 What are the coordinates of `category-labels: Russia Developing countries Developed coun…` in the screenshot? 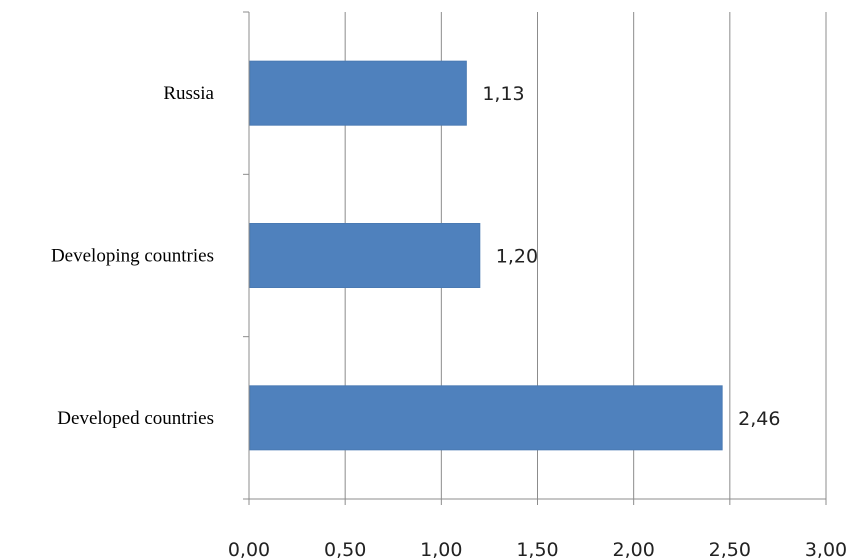 It's located at (133, 256).